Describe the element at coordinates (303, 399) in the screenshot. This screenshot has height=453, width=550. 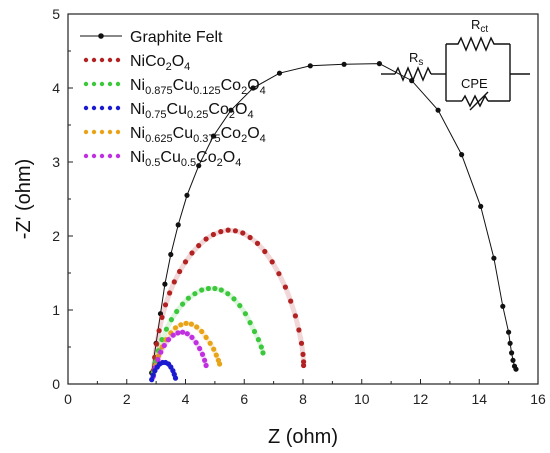
I see `x-tick-label: 8` at that location.